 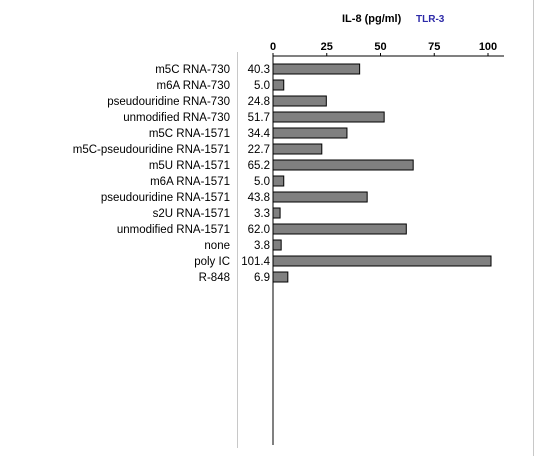 What do you see at coordinates (262, 278) in the screenshot?
I see `value-label: 6.9` at bounding box center [262, 278].